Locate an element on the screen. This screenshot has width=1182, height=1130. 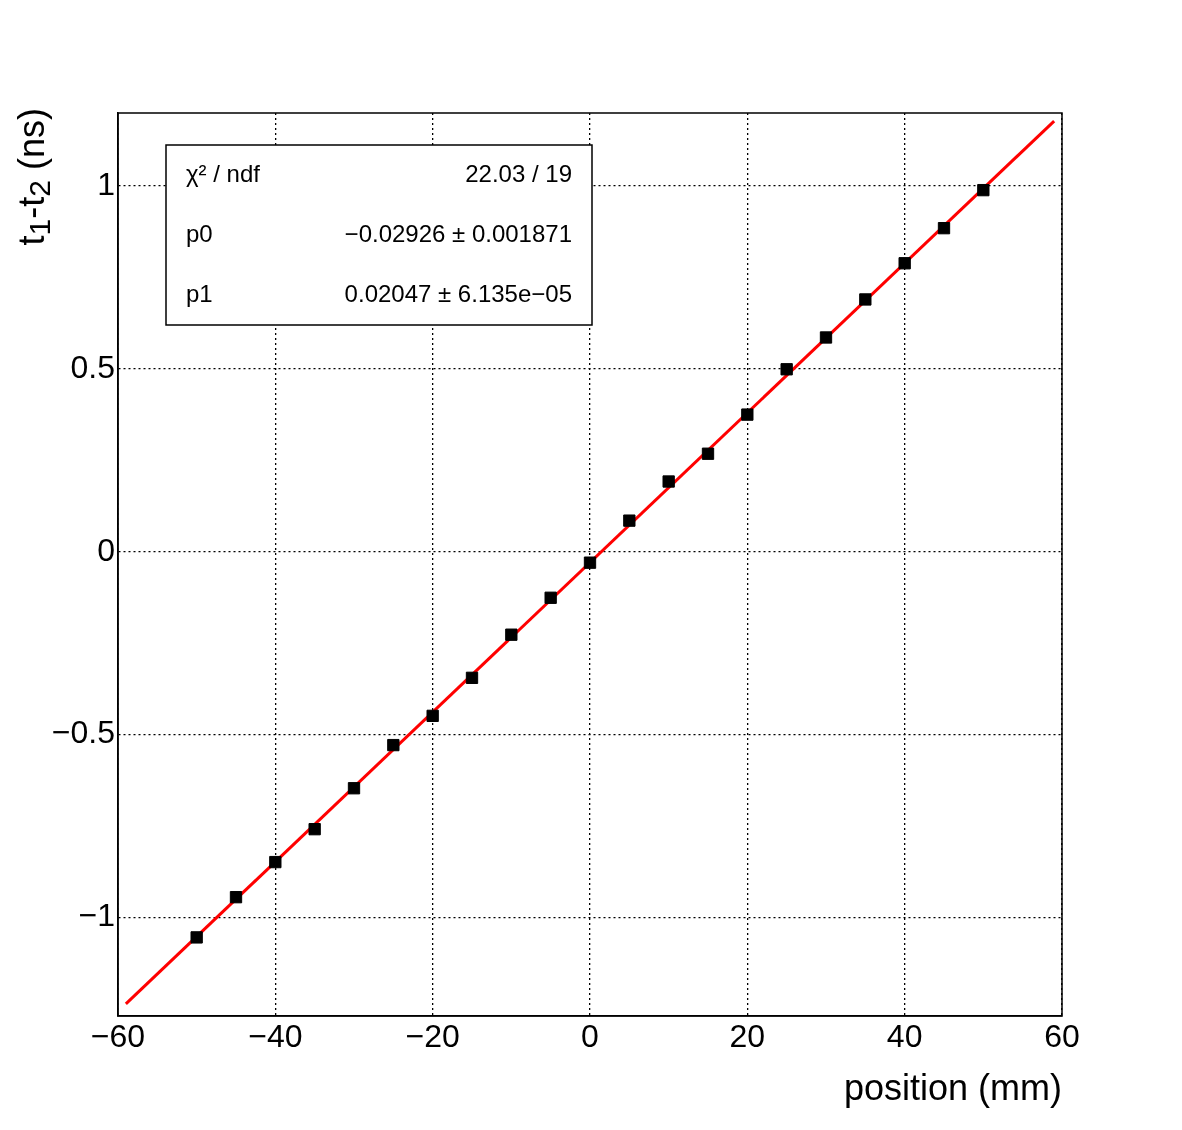
x-tick-label: −40 is located at coordinates (275, 1036).